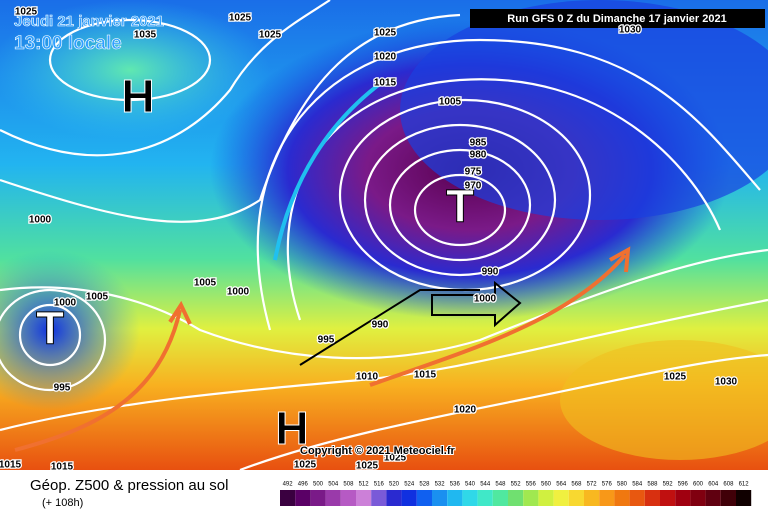  Describe the element at coordinates (728, 485) in the screenshot. I see `legend-label: 608` at that location.